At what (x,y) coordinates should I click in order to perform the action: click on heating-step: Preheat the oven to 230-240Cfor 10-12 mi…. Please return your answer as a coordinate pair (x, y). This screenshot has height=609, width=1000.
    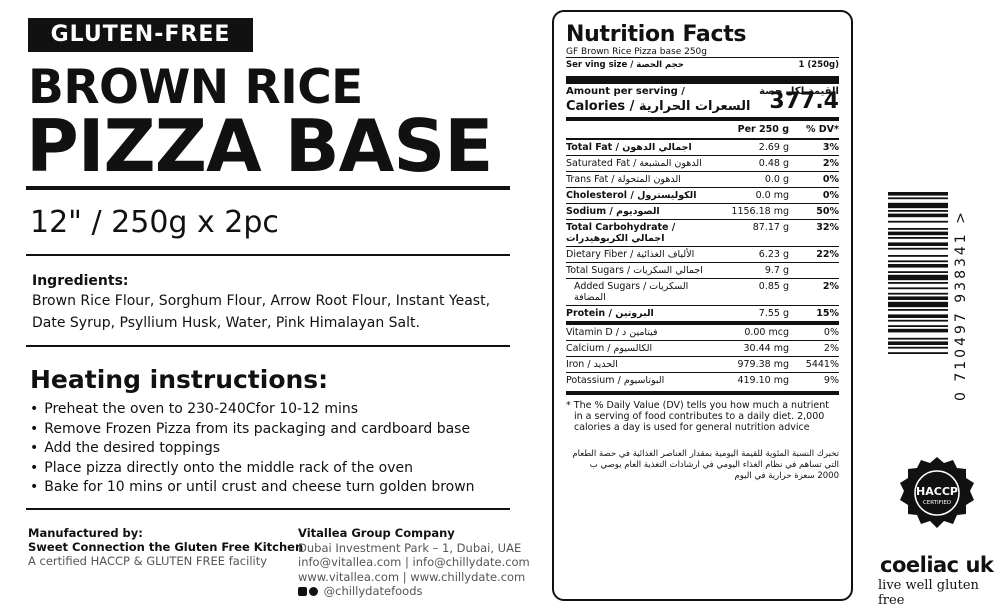
    Looking at the image, I should click on (252, 410).